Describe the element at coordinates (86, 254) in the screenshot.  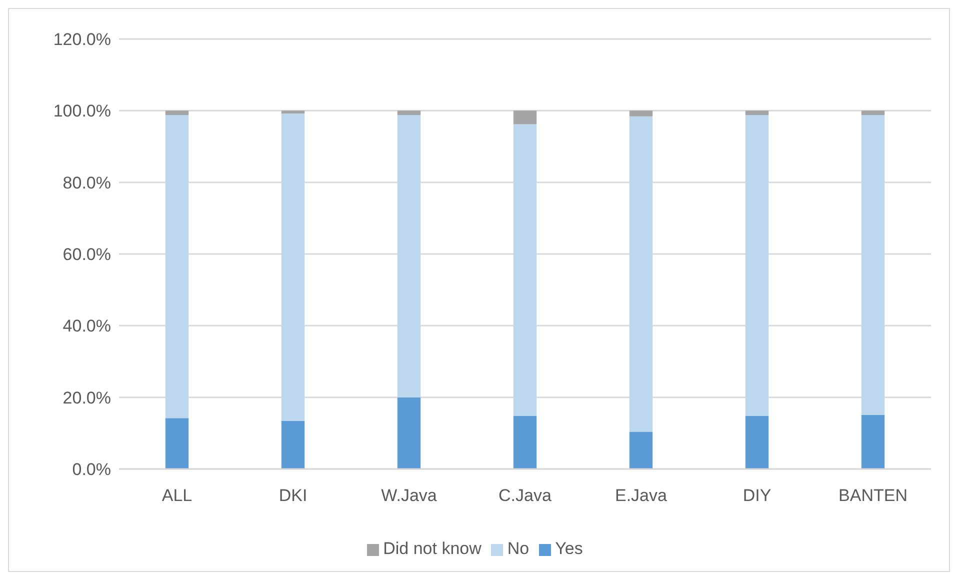
I see `y-tick-label: 60.0%` at that location.